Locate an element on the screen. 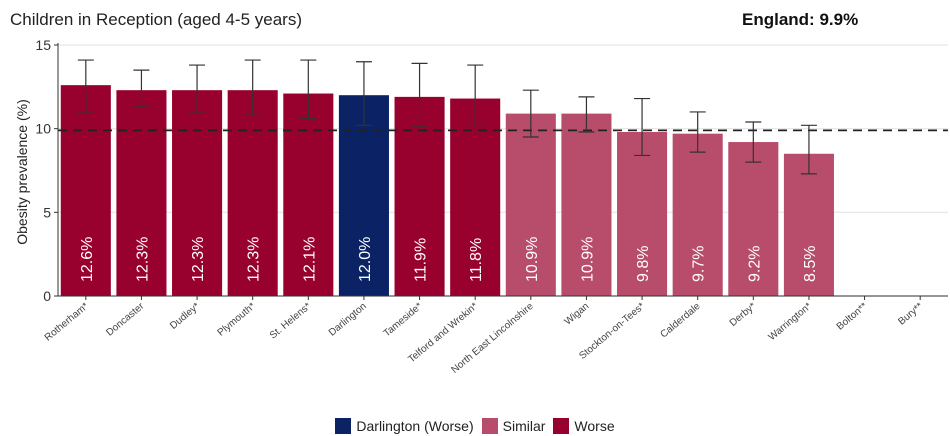 The height and width of the screenshot is (436, 950). x-tick-label: Warrington* is located at coordinates (790, 322).